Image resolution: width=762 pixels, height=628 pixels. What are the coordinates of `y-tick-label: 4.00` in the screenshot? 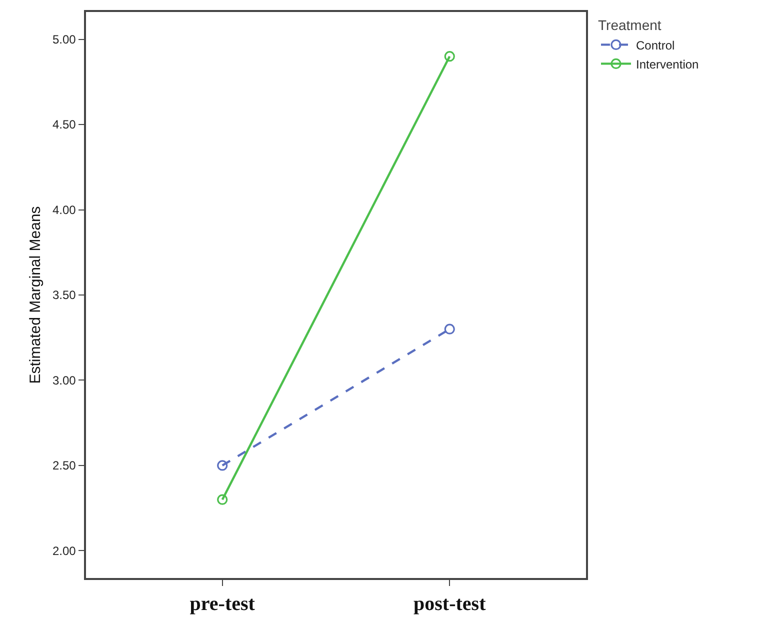 It's located at (64, 209).